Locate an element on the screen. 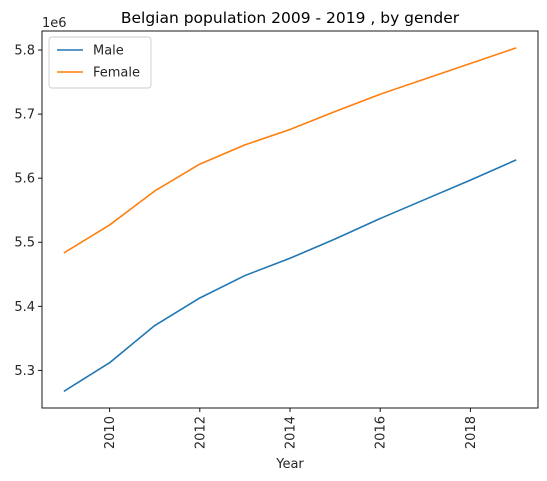 This screenshot has height=481, width=547. y-tick-label: 5.3 is located at coordinates (24, 371).